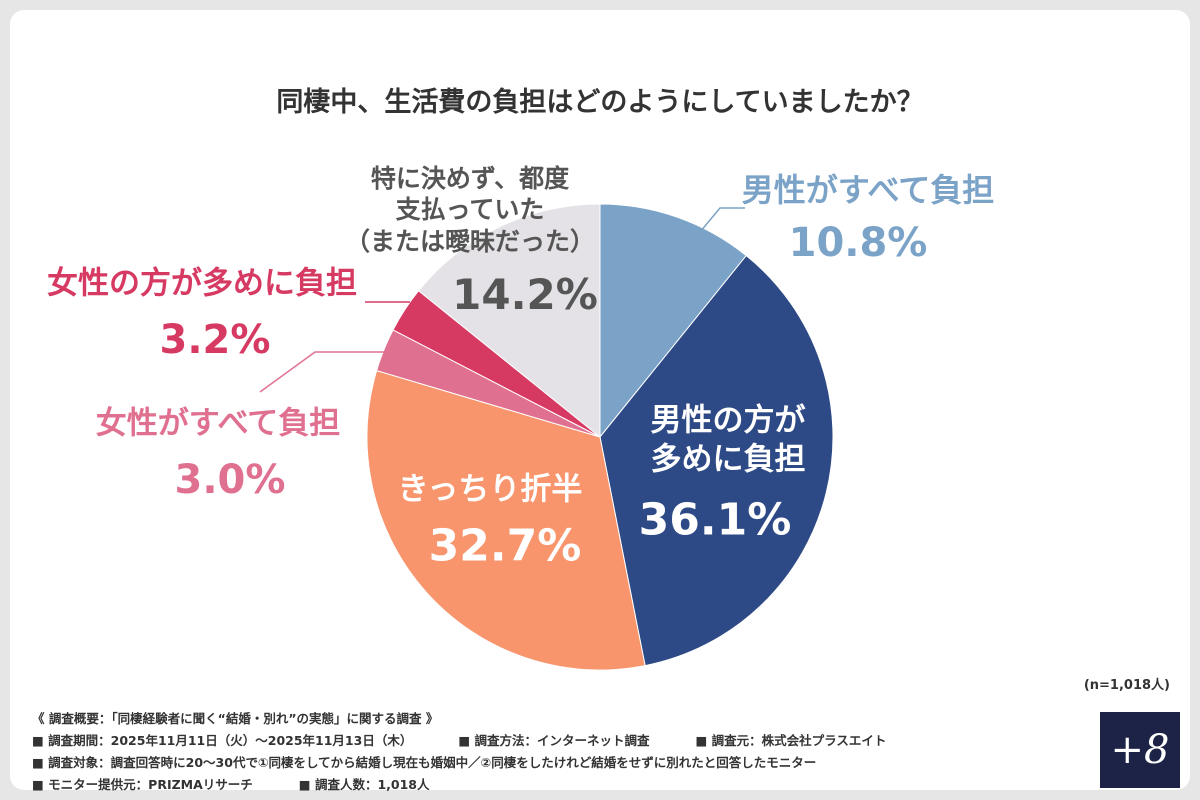 This screenshot has width=1200, height=800. Describe the element at coordinates (505, 546) in the screenshot. I see `value-label: 32.7%` at that location.